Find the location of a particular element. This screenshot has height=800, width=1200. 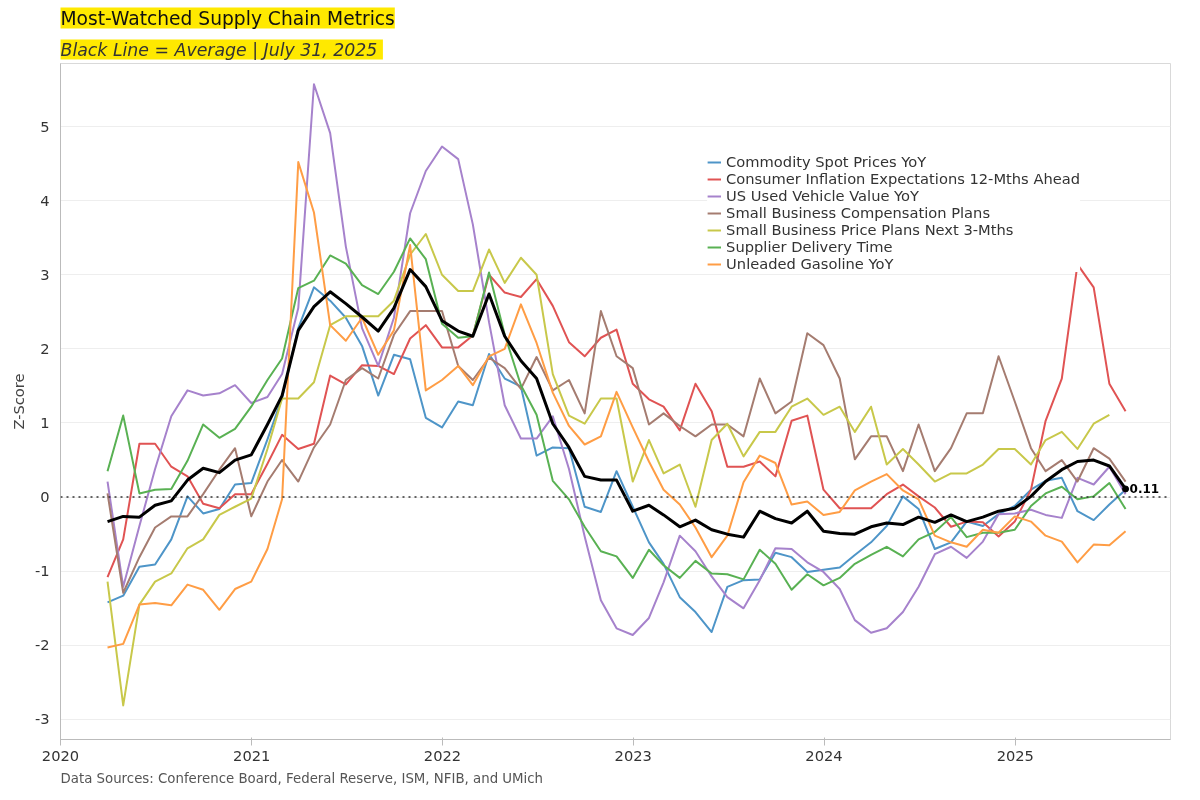

legend-label: US Used Vehicle Value YoY is located at coordinates (823, 195).